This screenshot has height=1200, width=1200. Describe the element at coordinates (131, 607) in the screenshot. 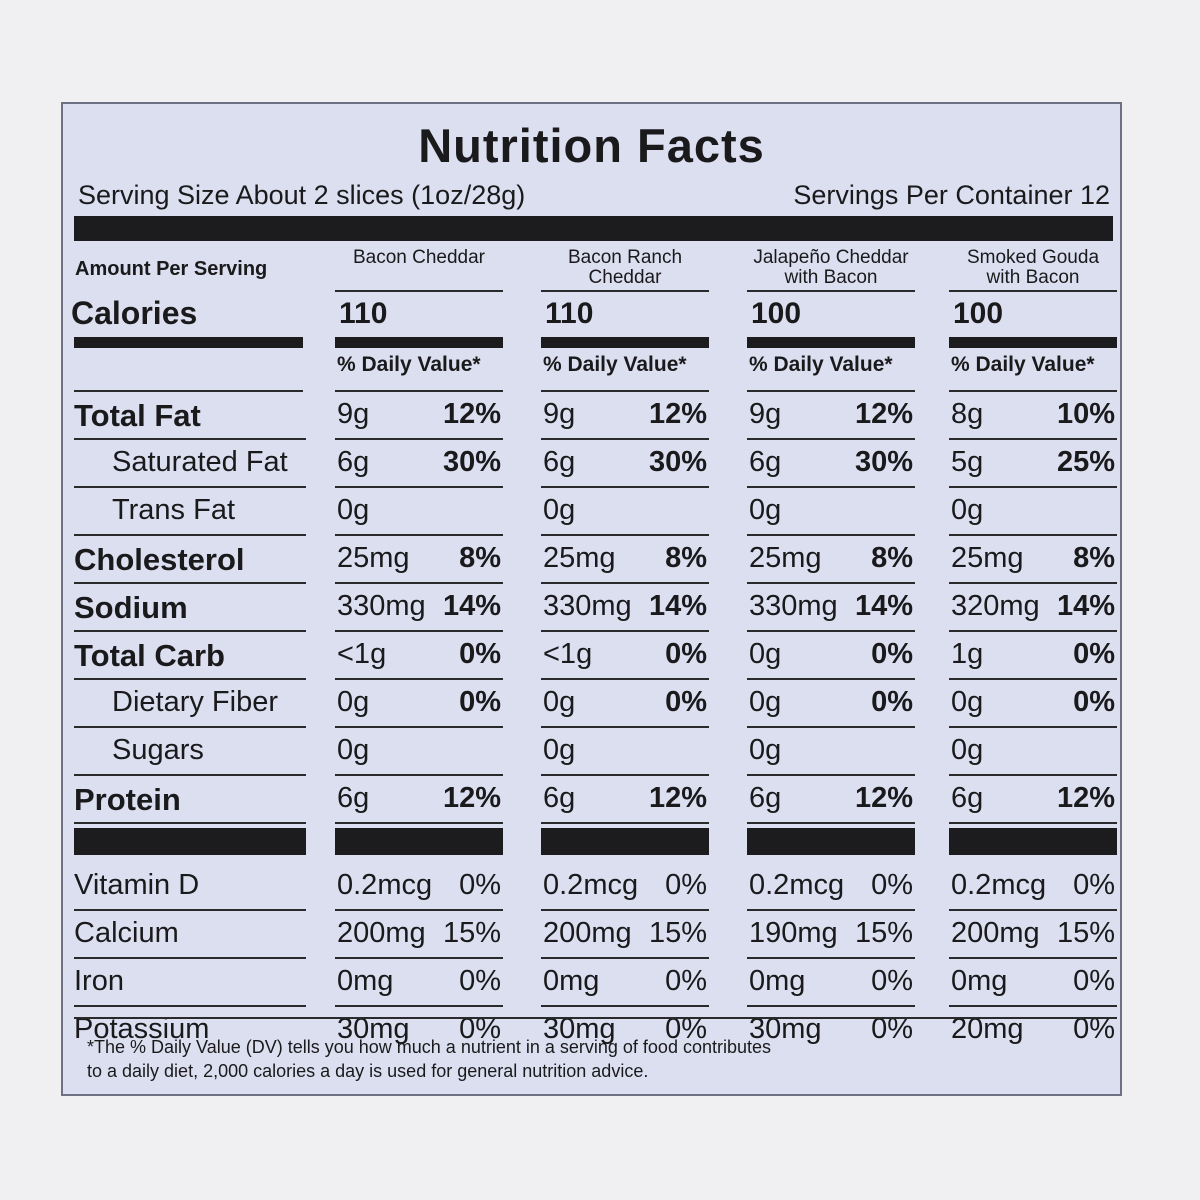

I see `nutrient-label: Sodium` at that location.